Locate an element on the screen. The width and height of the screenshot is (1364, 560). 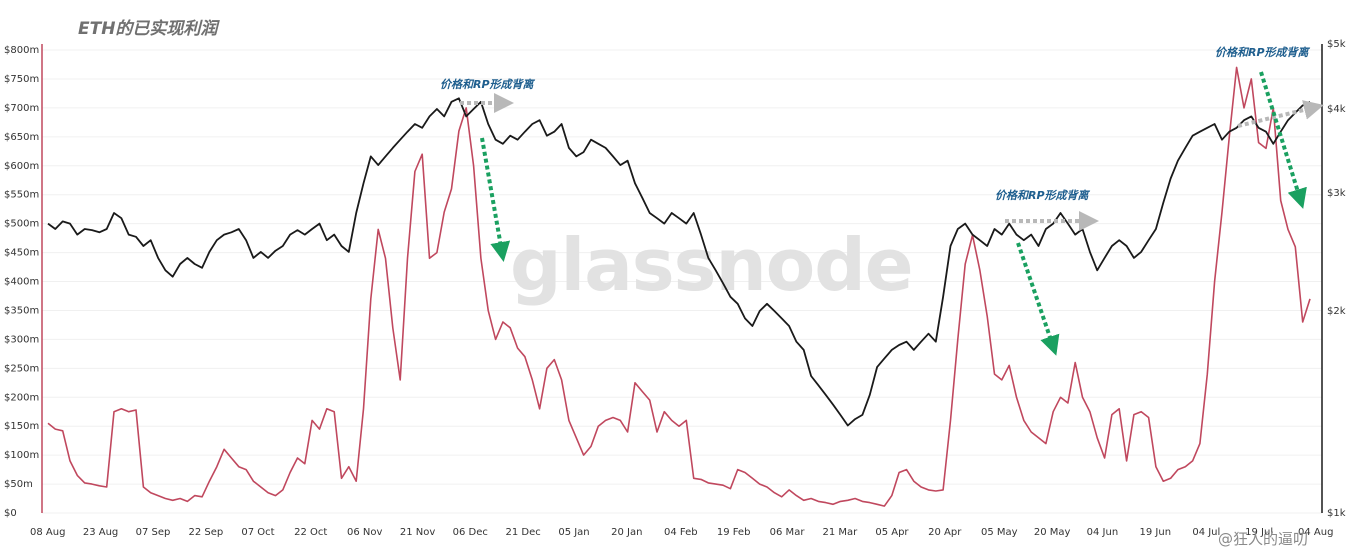
x-tick-label: 19 Jun is located at coordinates (1156, 532).